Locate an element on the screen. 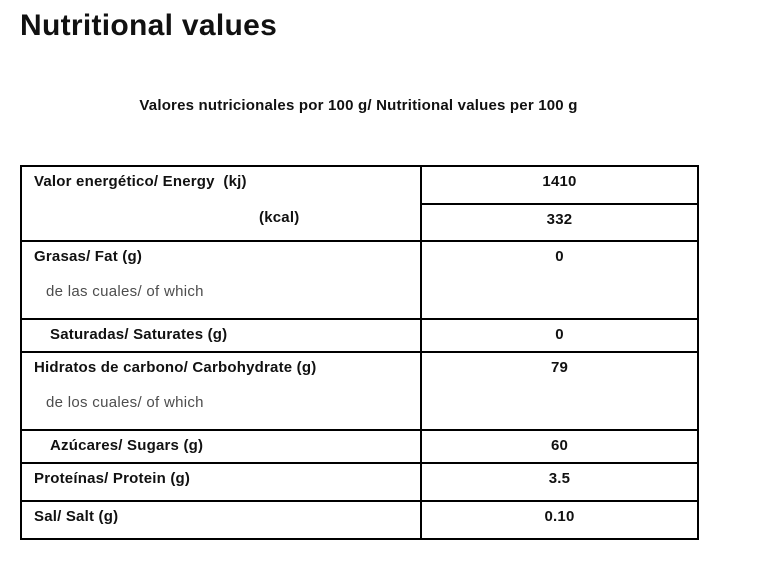 This screenshot has height=562, width=757. fat-label: Grasas/ Fat (g) is located at coordinates (88, 256).